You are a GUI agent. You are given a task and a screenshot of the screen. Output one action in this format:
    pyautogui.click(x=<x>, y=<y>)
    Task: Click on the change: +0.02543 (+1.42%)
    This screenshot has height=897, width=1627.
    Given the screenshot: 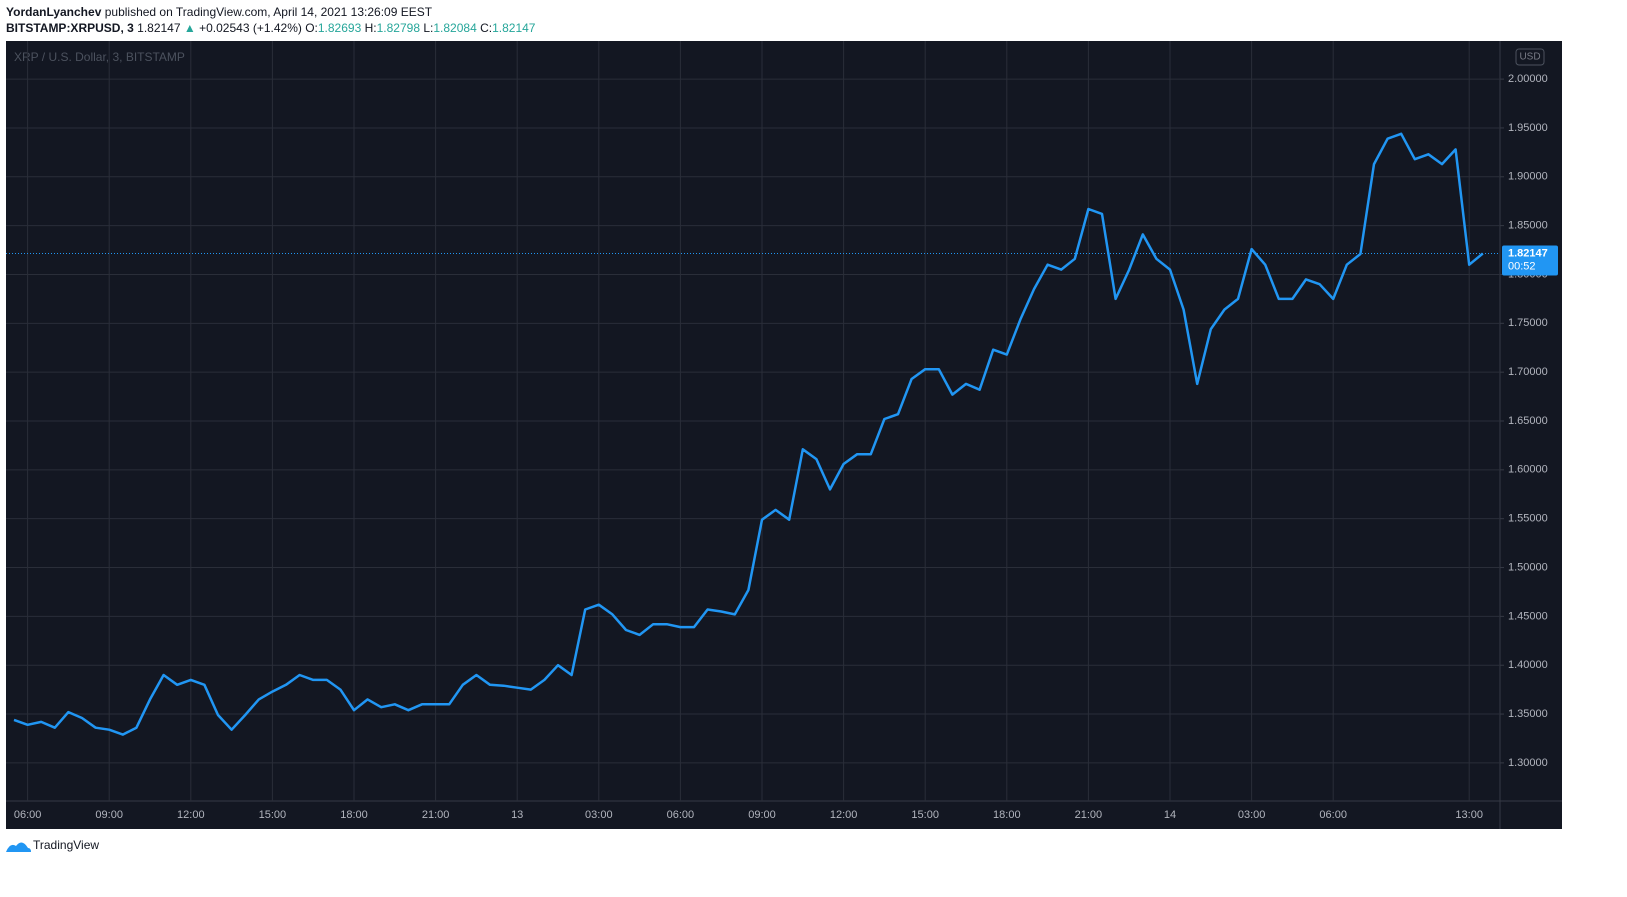 What is the action you would take?
    pyautogui.click(x=250, y=28)
    